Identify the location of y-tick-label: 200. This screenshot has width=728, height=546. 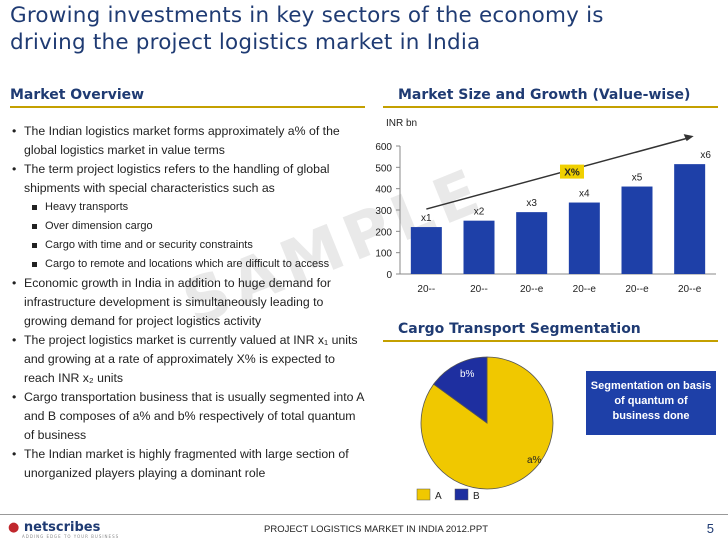
(383, 232).